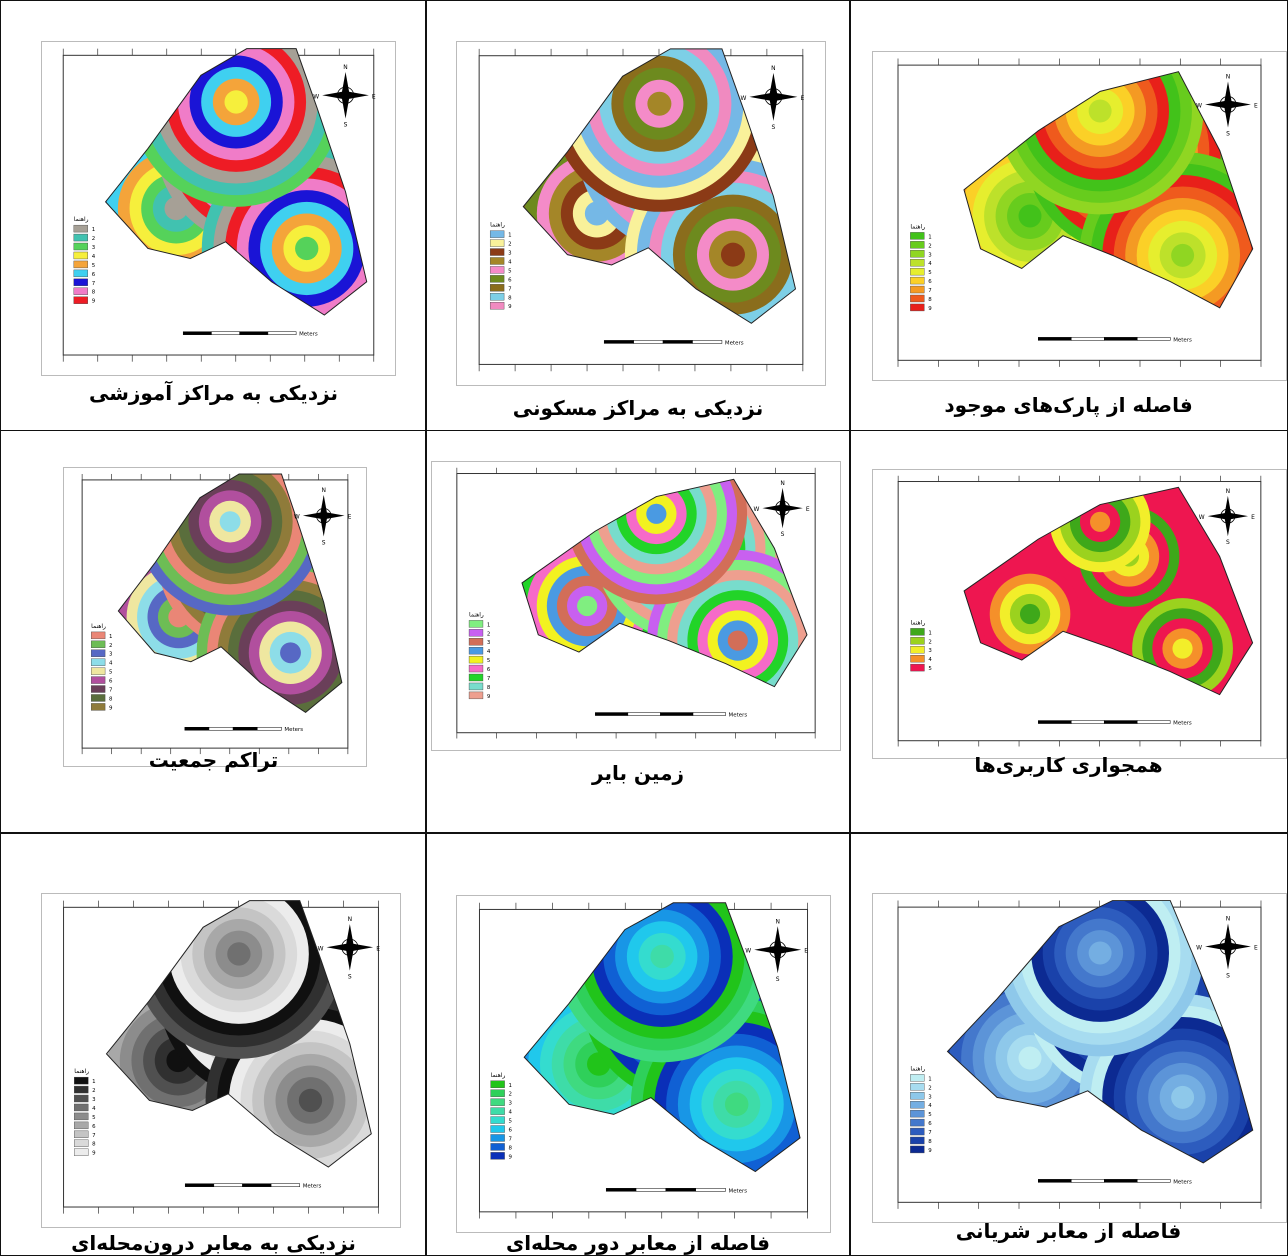  I want to click on panel-caption: فاصله از معابر شریانی, so click(1068, 1231).